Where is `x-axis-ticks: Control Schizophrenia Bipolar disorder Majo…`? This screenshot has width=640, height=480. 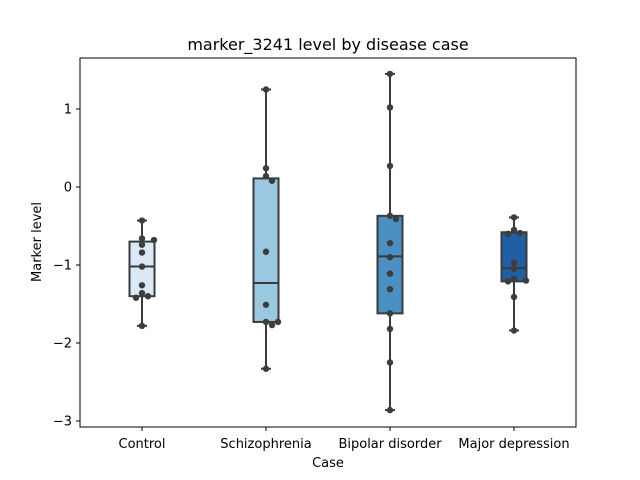 x-axis-ticks: Control Schizophrenia Bipolar disorder Majo… is located at coordinates (344, 439).